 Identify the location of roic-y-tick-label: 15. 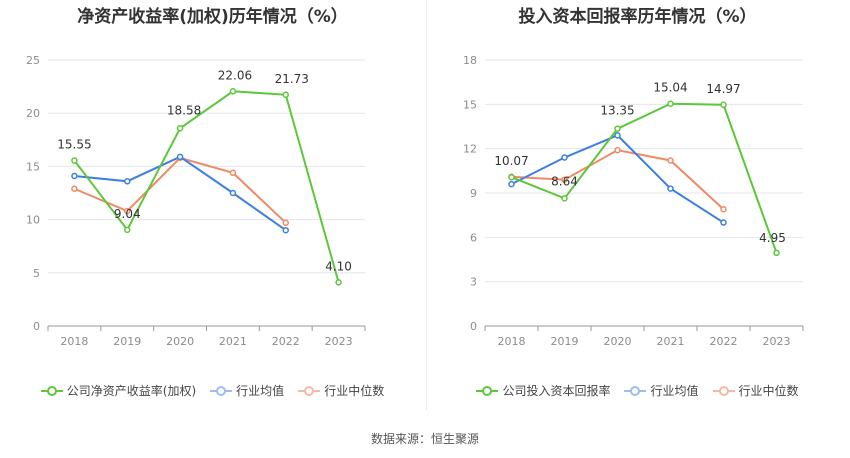
(470, 104).